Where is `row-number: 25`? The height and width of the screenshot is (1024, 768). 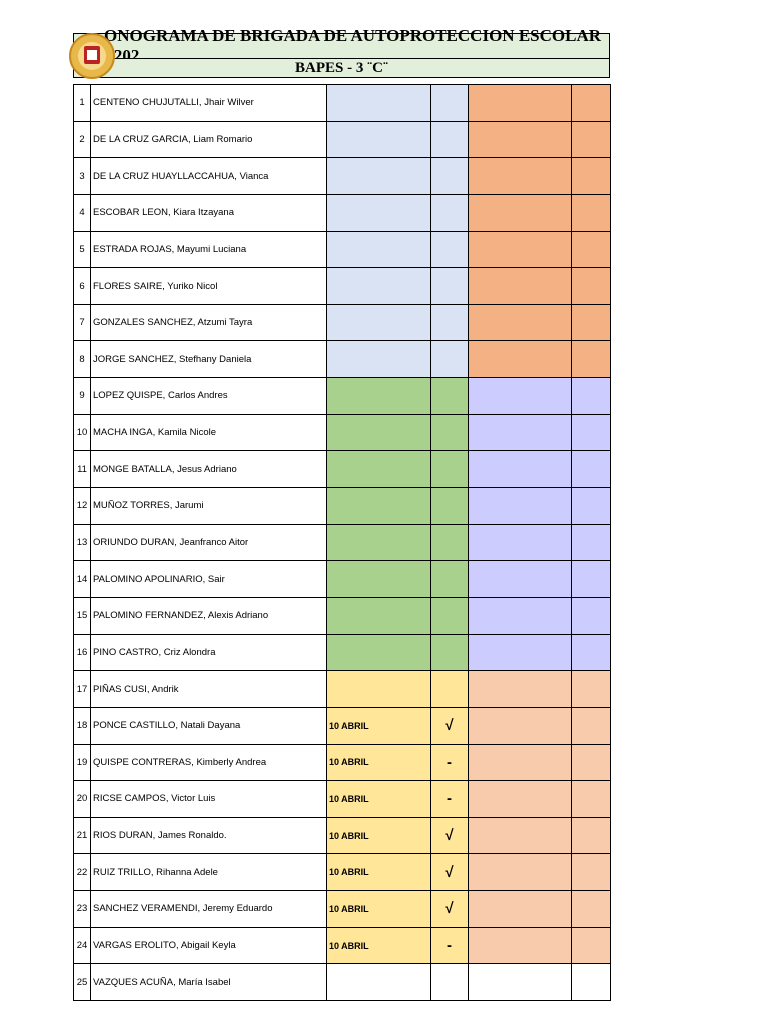
row-number: 25 is located at coordinates (82, 982).